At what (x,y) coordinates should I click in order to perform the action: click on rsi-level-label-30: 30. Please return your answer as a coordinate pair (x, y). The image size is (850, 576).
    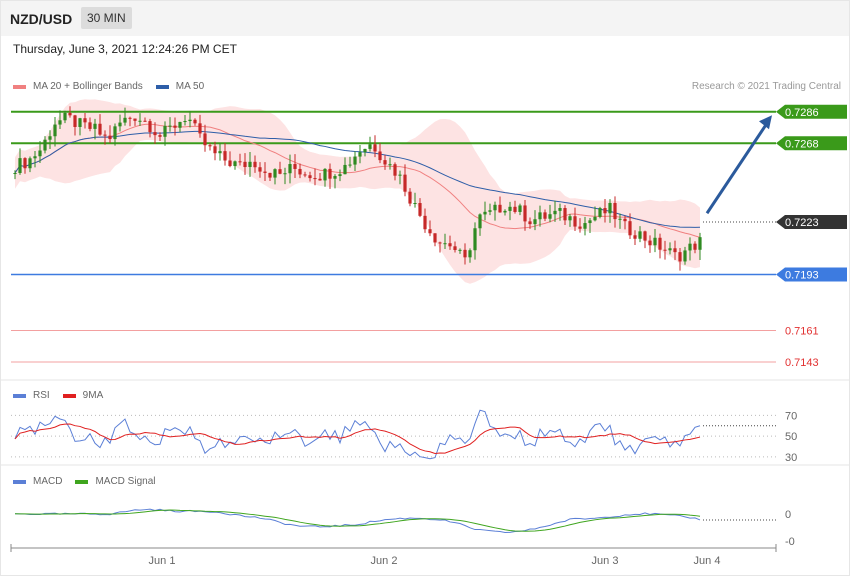
    Looking at the image, I should click on (791, 458).